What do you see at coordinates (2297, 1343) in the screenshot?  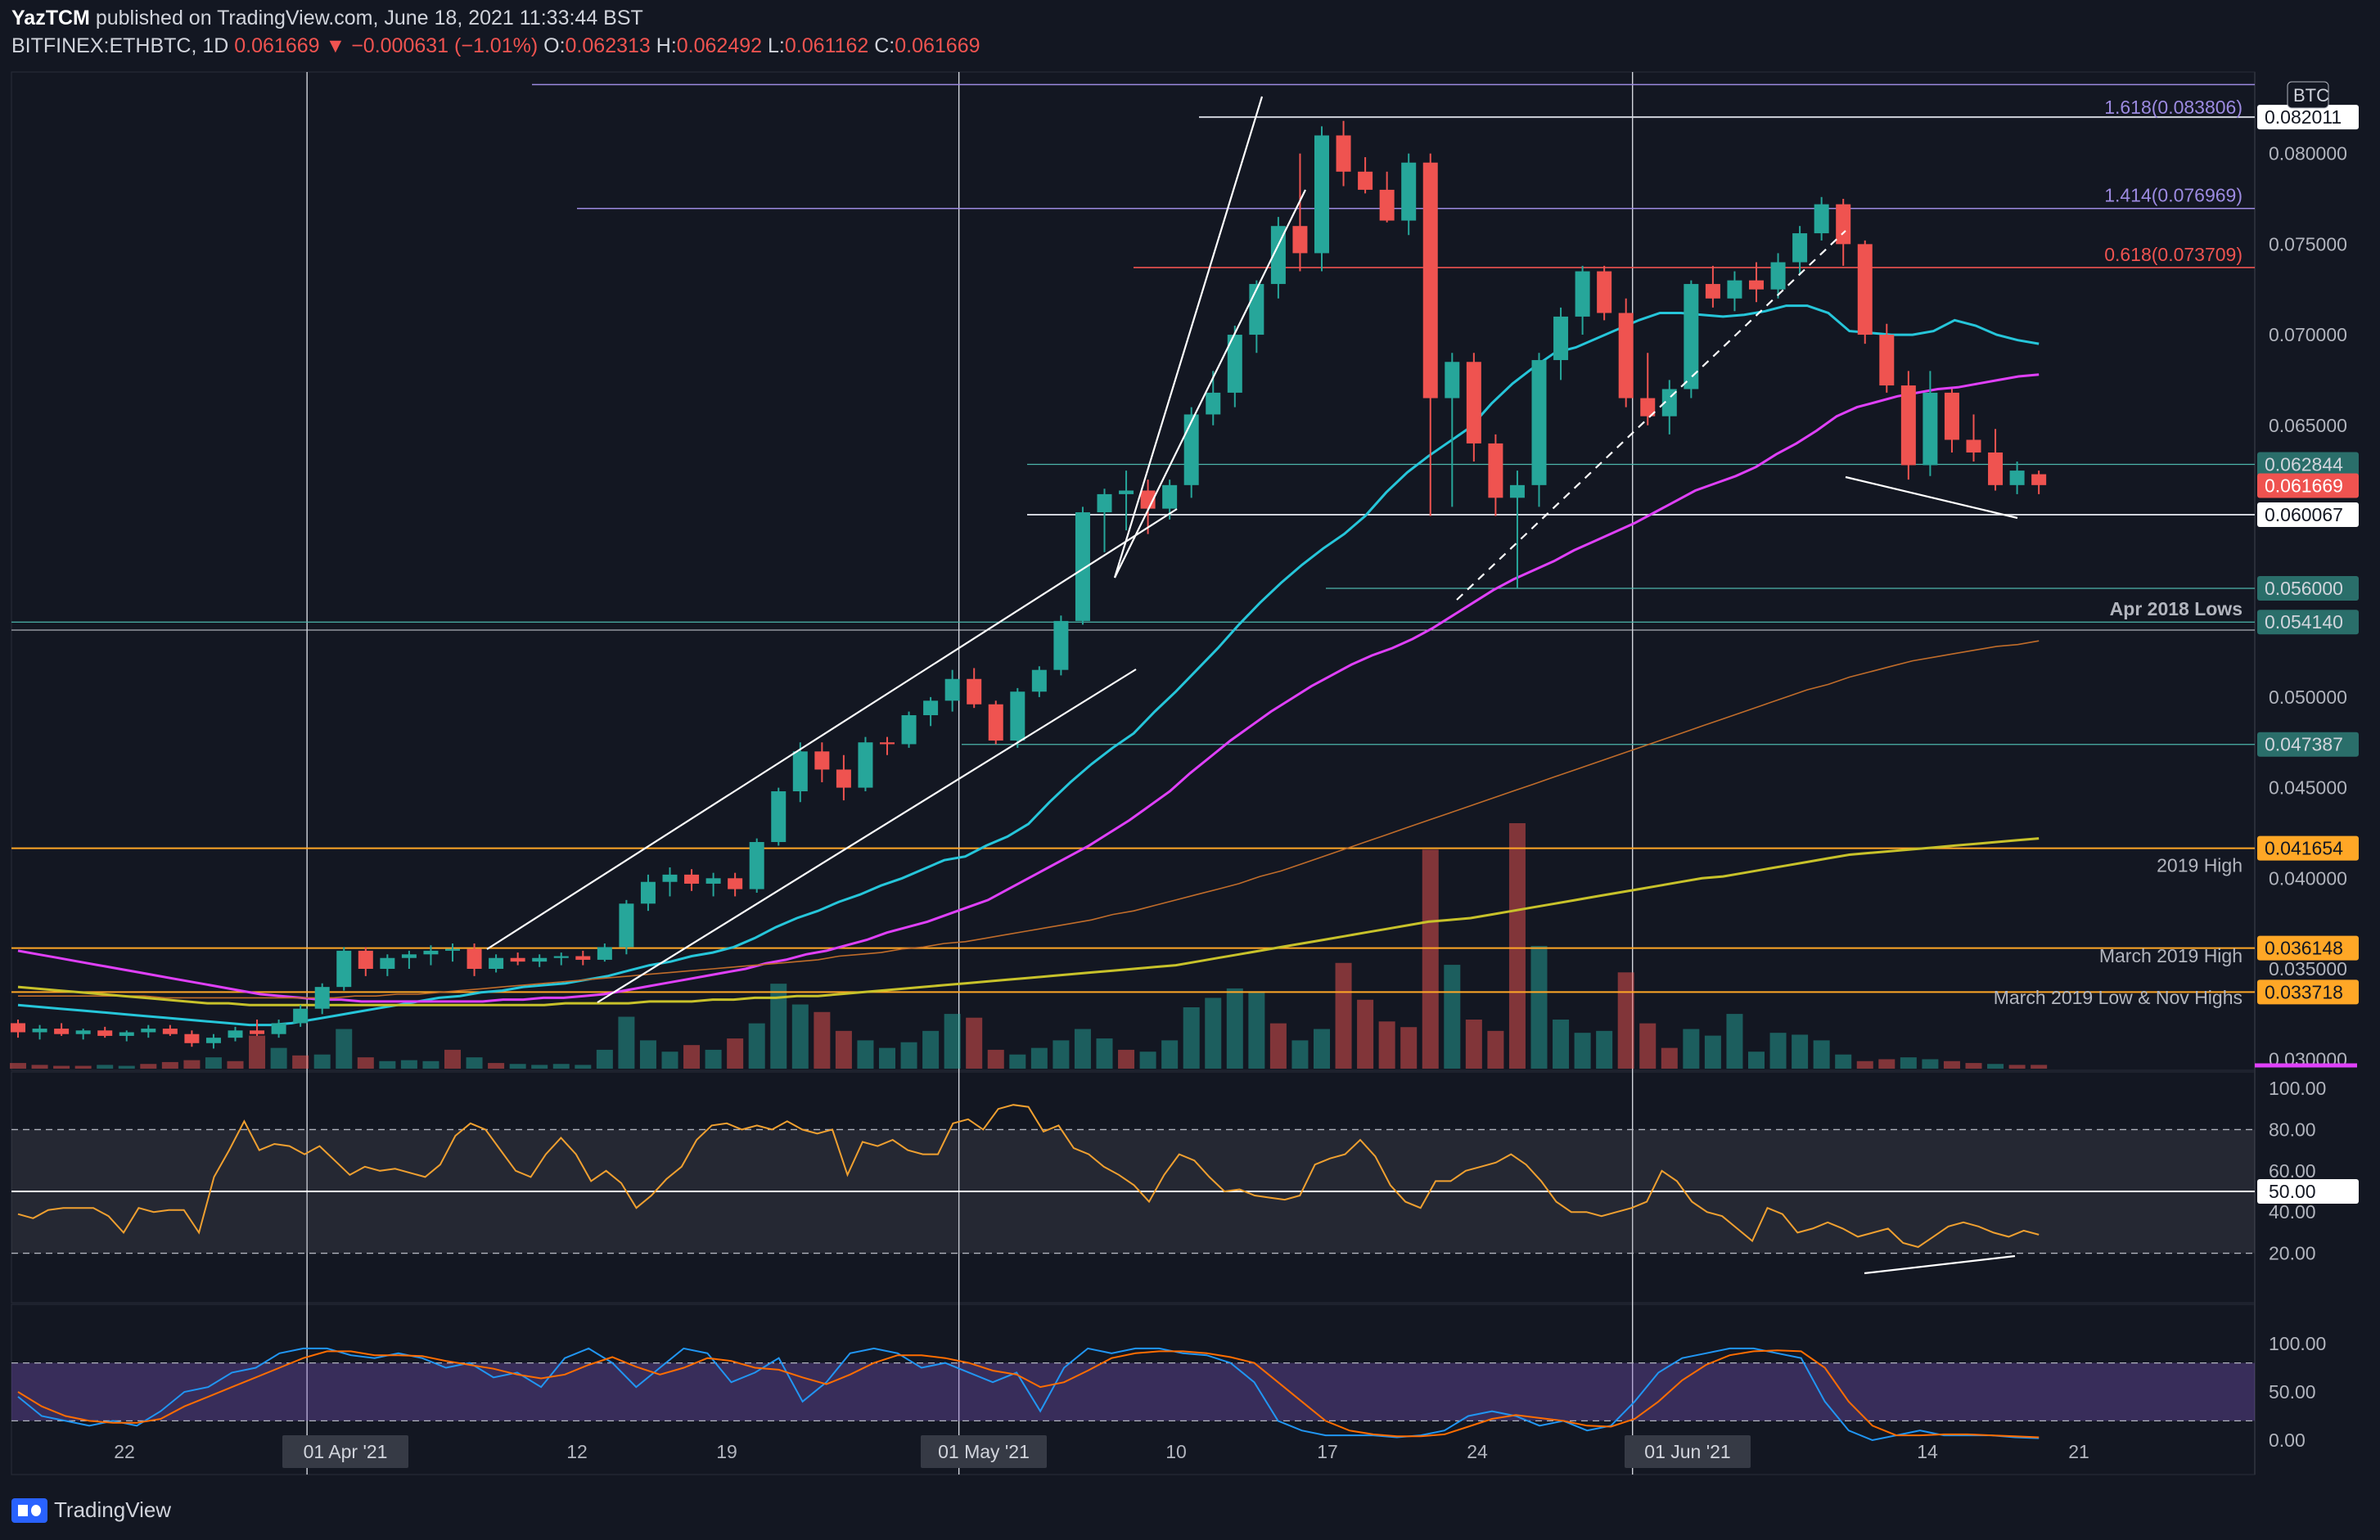 I see `stoch-tick-label: 100.00` at bounding box center [2297, 1343].